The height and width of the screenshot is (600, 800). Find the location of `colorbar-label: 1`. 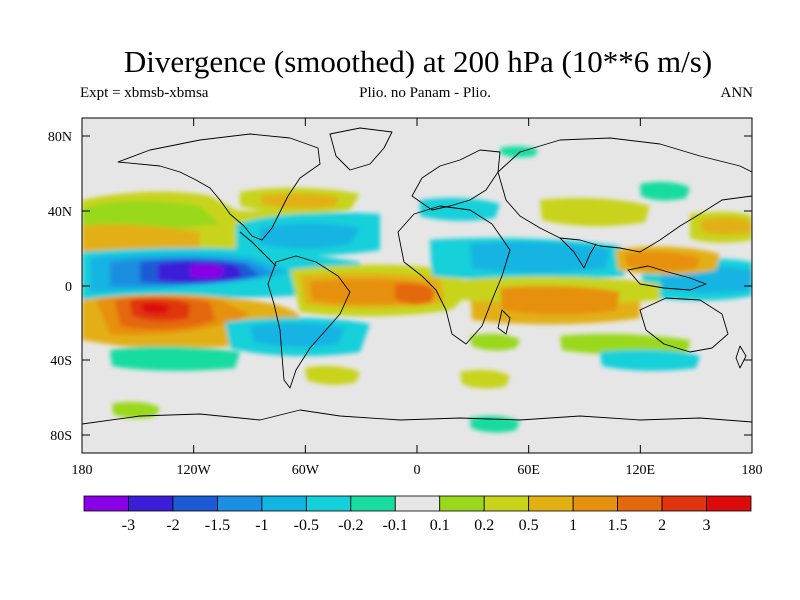

colorbar-label: 1 is located at coordinates (573, 525).